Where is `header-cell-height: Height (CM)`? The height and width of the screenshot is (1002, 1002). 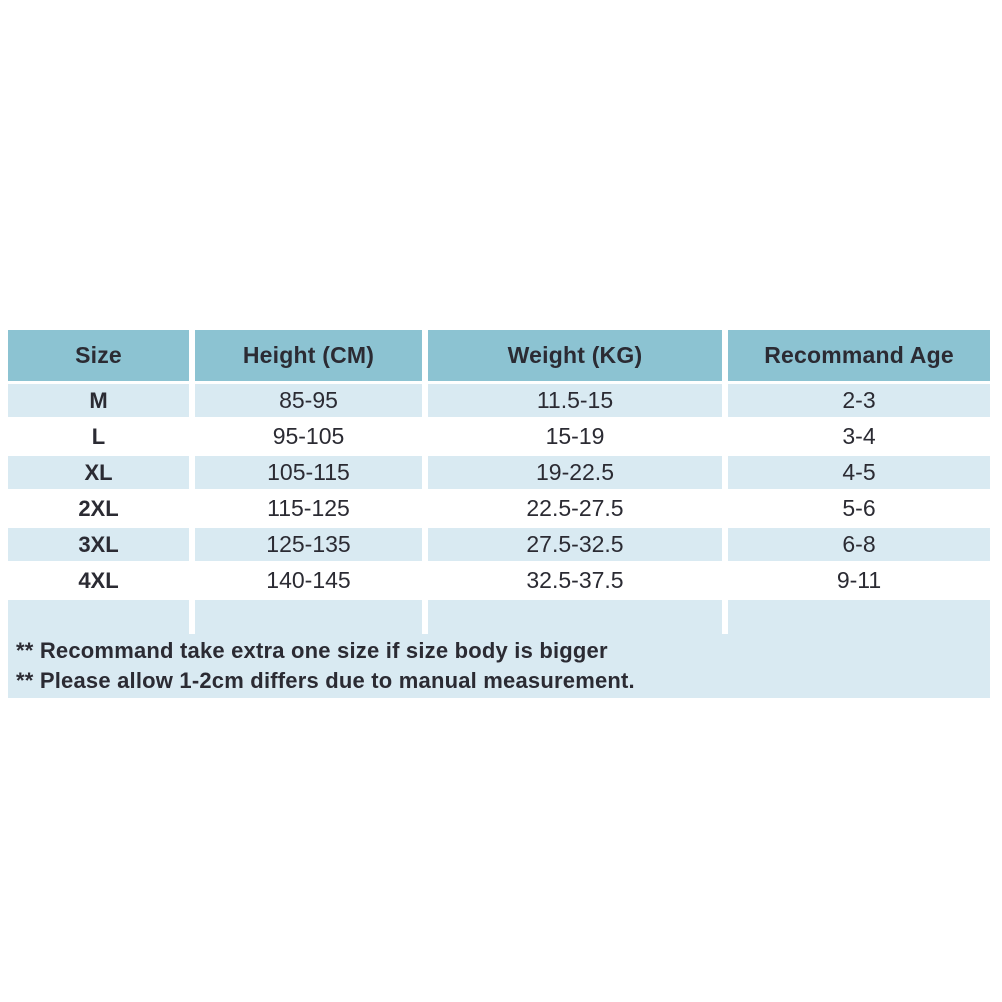 header-cell-height: Height (CM) is located at coordinates (308, 355).